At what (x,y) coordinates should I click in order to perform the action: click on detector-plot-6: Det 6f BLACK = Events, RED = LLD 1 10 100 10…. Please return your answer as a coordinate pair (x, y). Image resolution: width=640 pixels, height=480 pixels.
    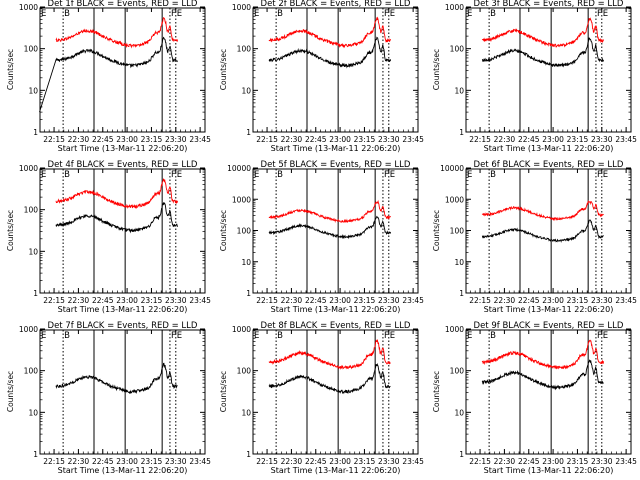
    Looking at the image, I should click on (534, 237).